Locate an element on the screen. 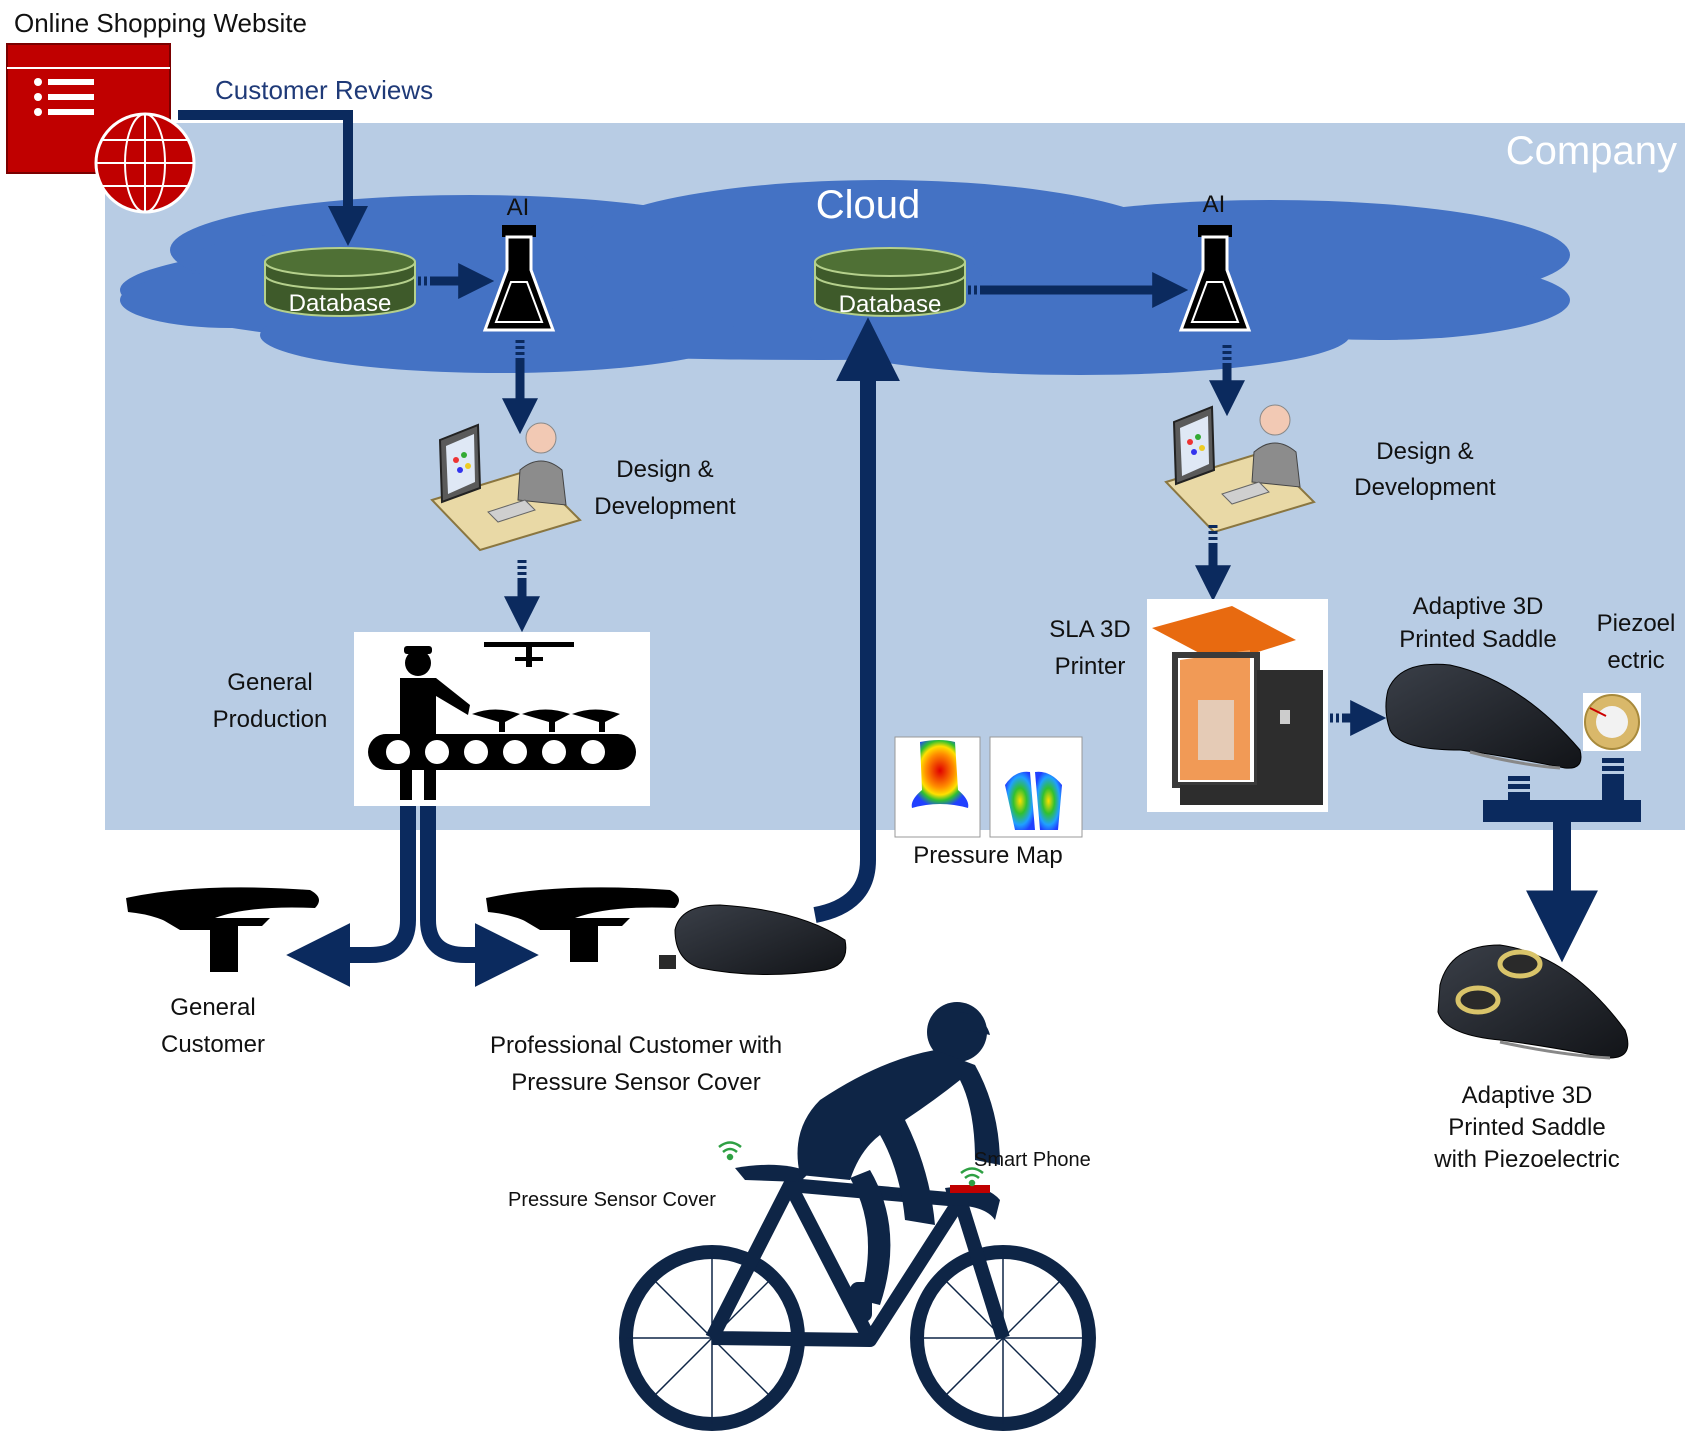  pro-customer-label-line2: Pressure Sensor Cover is located at coordinates (635, 1082).